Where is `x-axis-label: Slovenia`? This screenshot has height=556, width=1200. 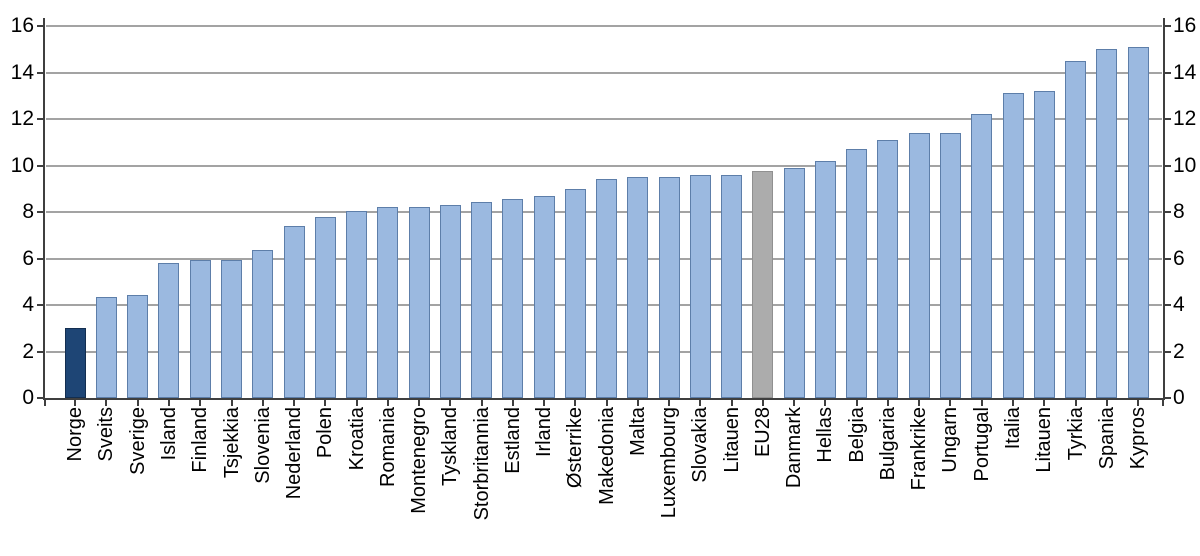 x-axis-label: Slovenia is located at coordinates (262, 445).